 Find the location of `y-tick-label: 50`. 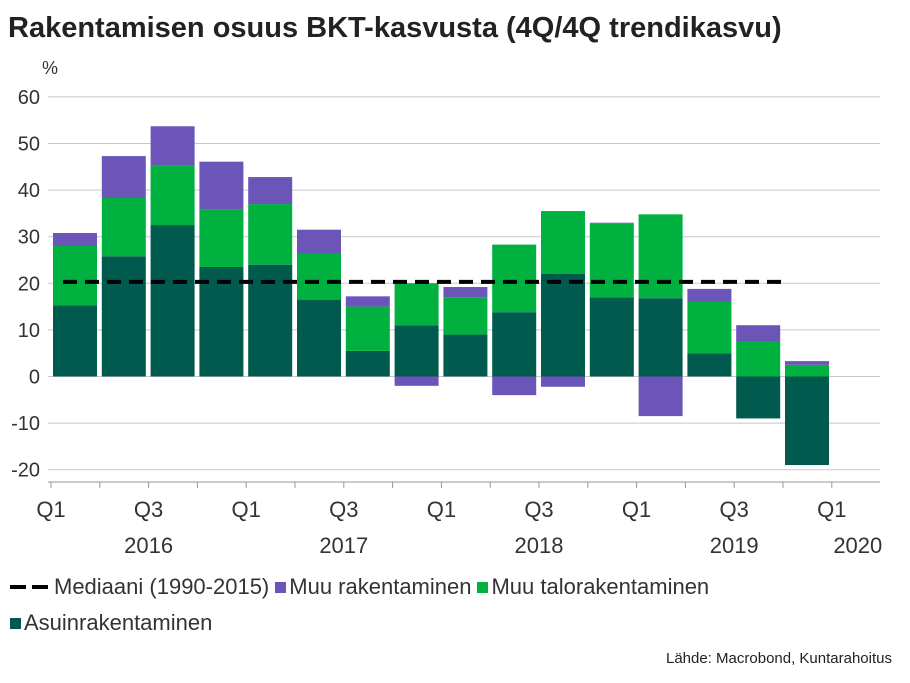

y-tick-label: 50 is located at coordinates (29, 145).